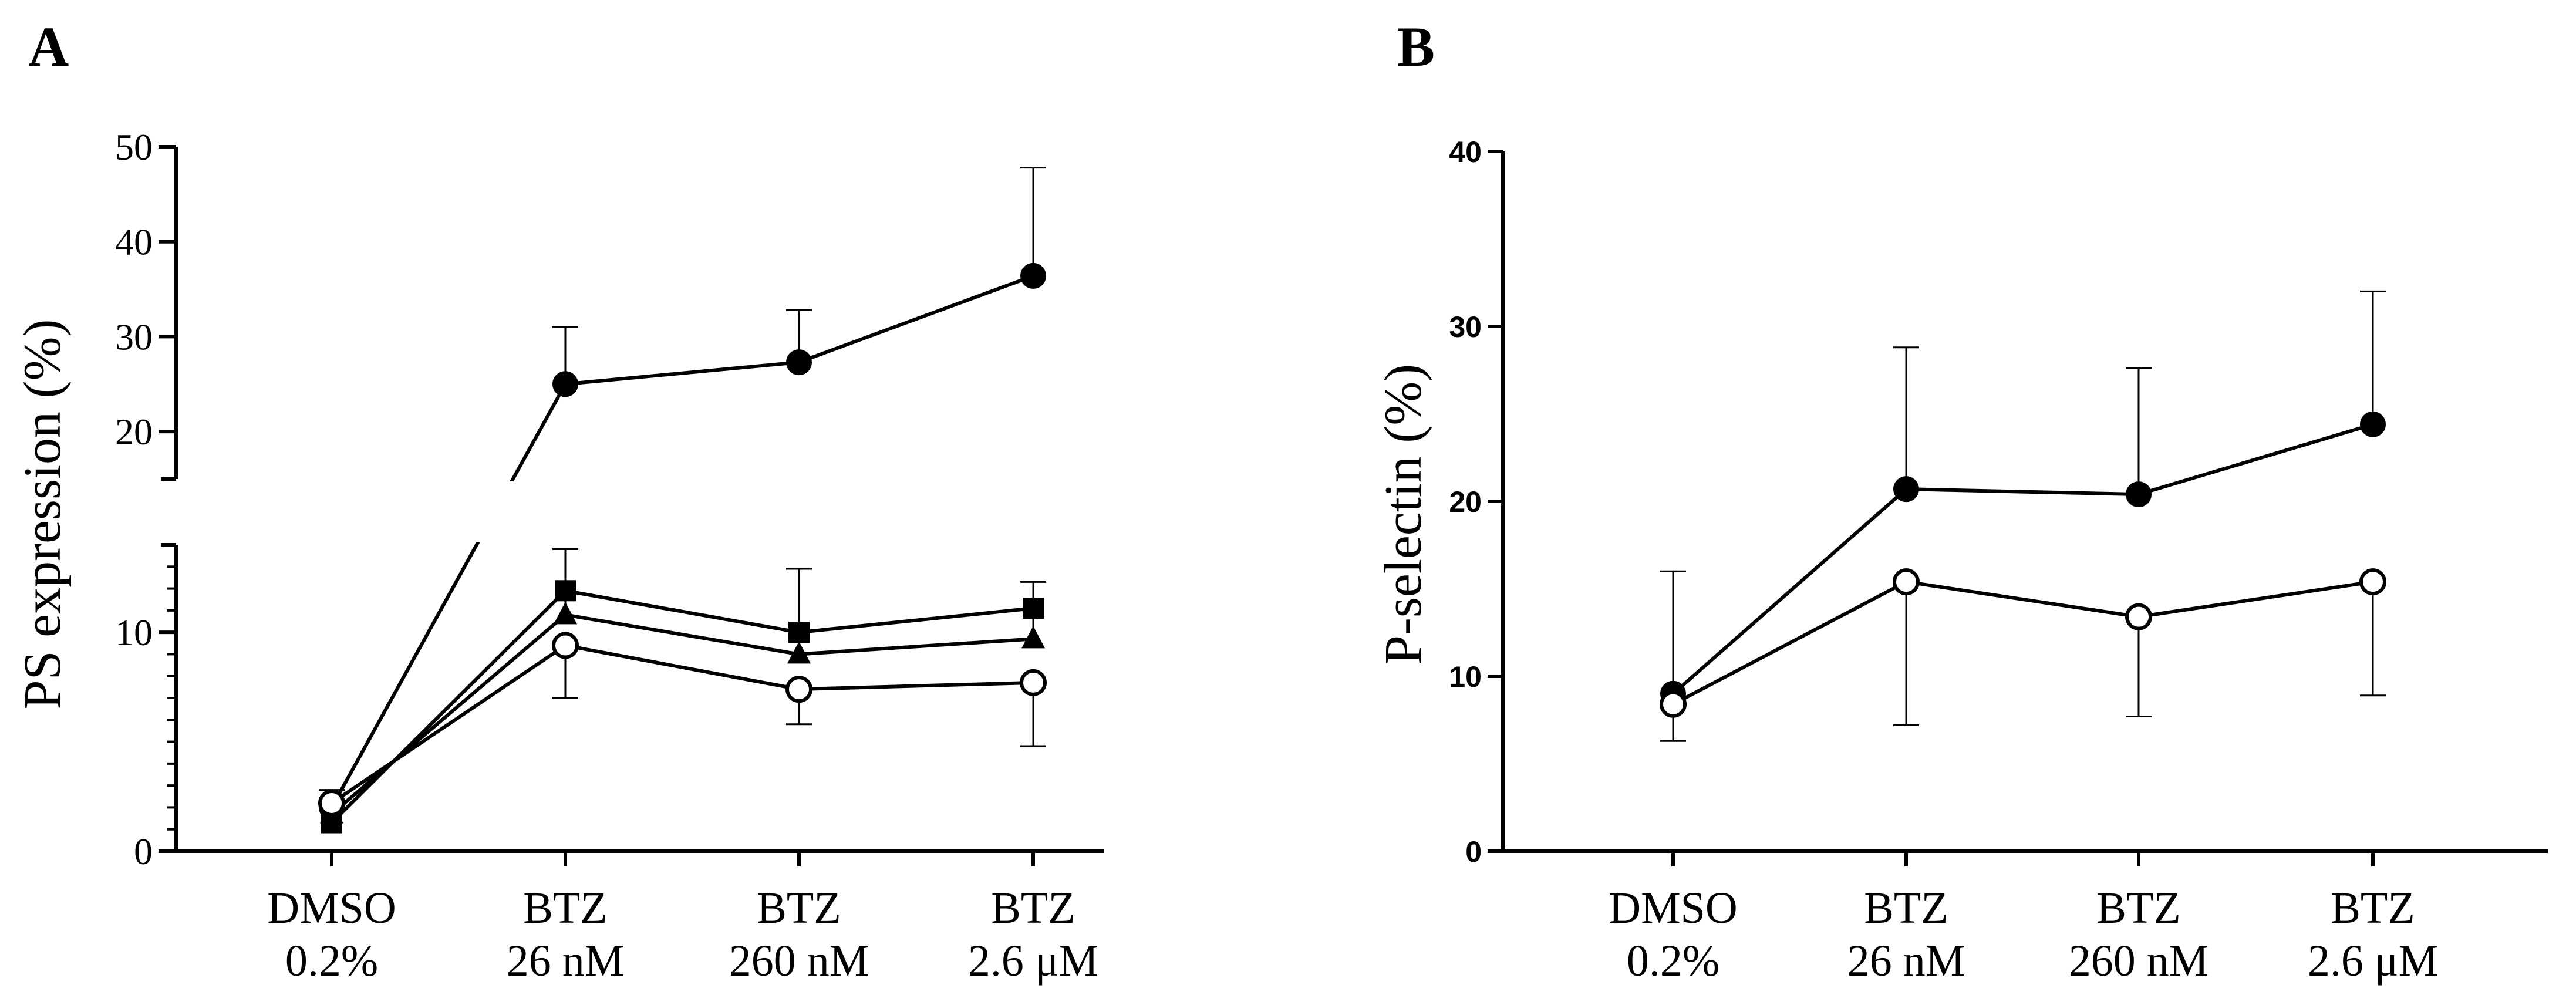 The width and height of the screenshot is (2576, 1005). Describe the element at coordinates (1906, 654) in the screenshot. I see `error-bar-b-s1-p1` at that location.